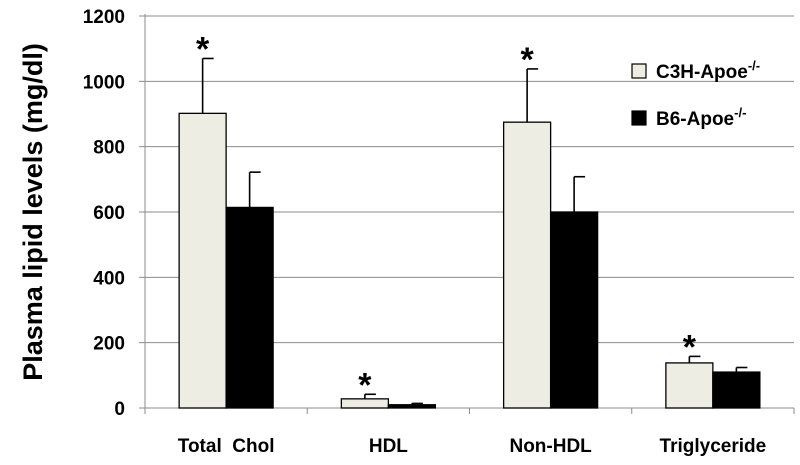 This screenshot has height=465, width=800. Describe the element at coordinates (713, 446) in the screenshot. I see `x-category-label: Triglyceride` at that location.